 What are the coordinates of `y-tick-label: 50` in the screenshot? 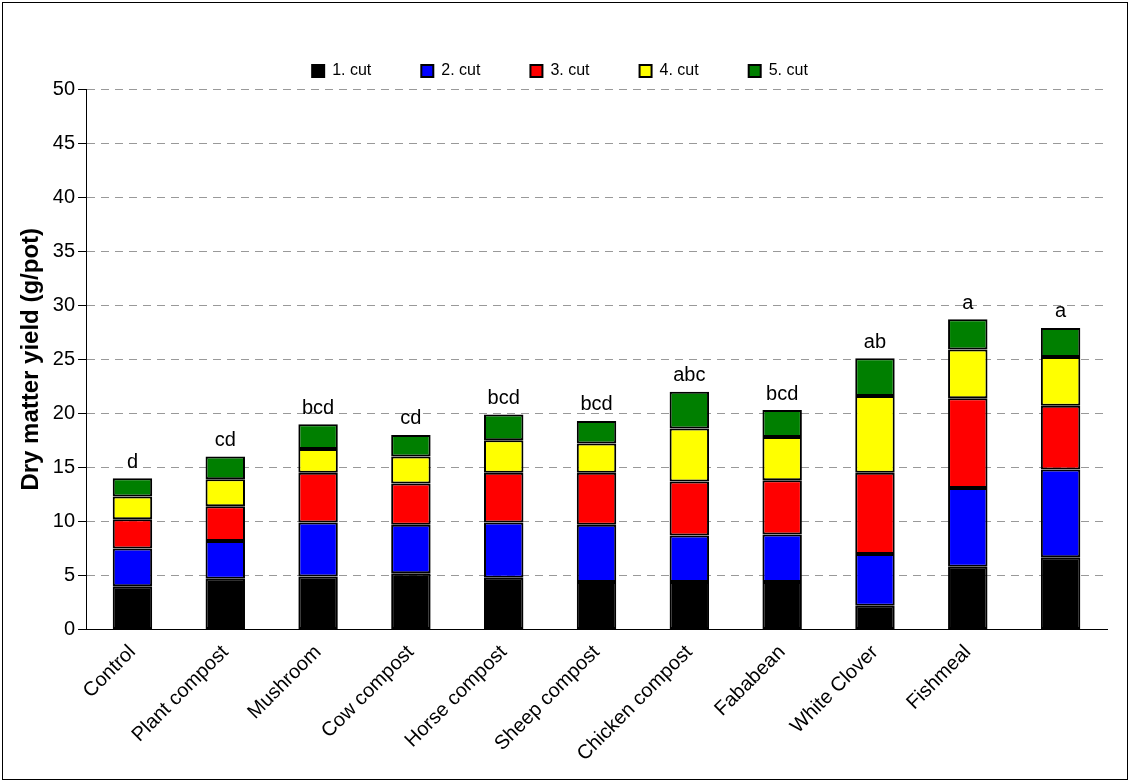 It's located at (64, 87).